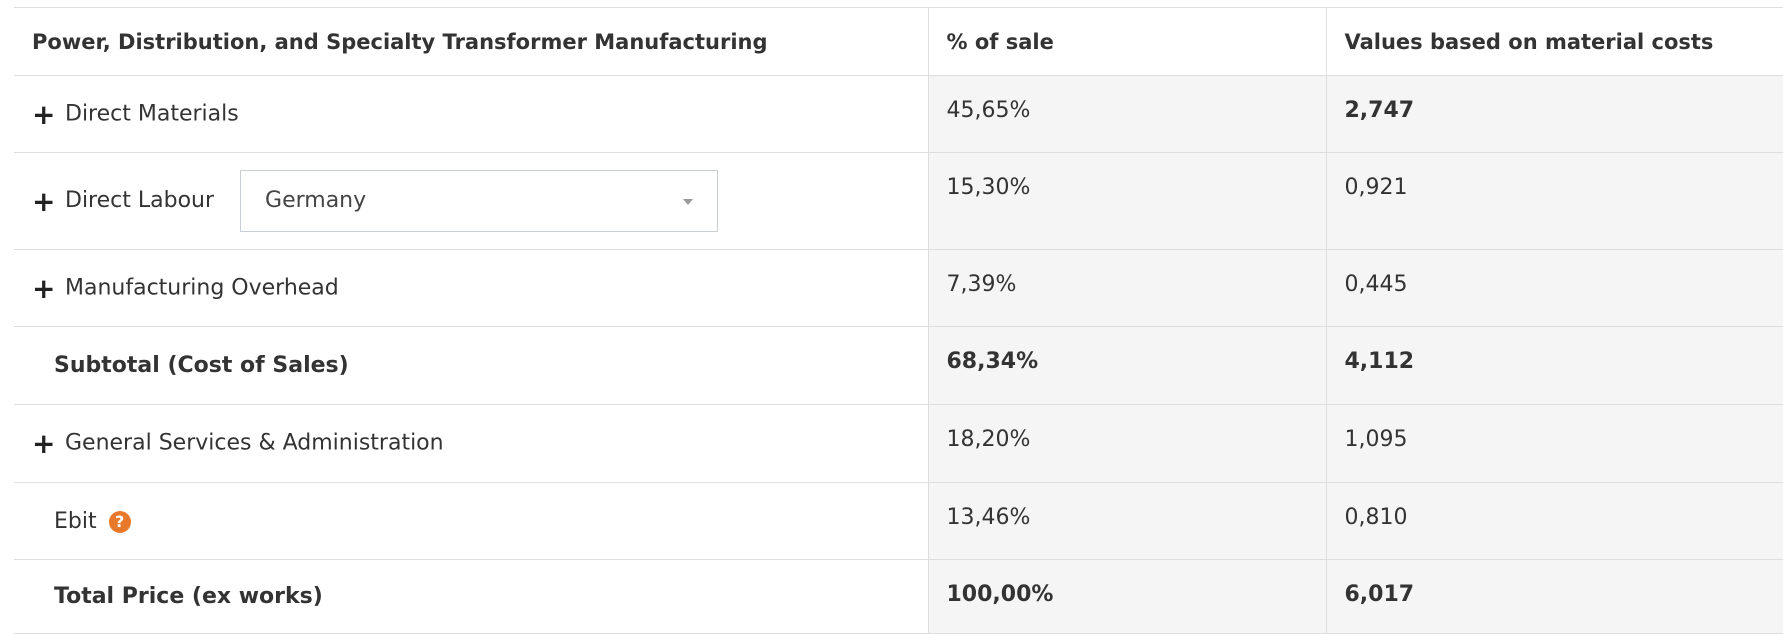  Describe the element at coordinates (119, 521) in the screenshot. I see `help-icon: ?` at that location.